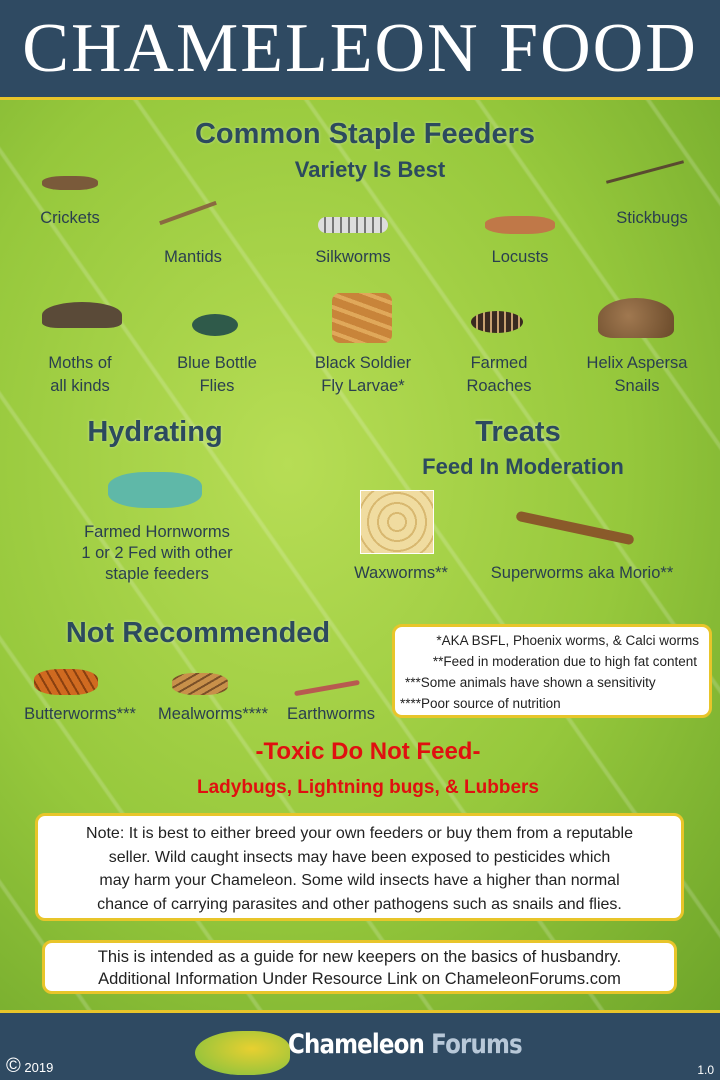  Describe the element at coordinates (705, 1070) in the screenshot. I see `version: 1.0` at that location.